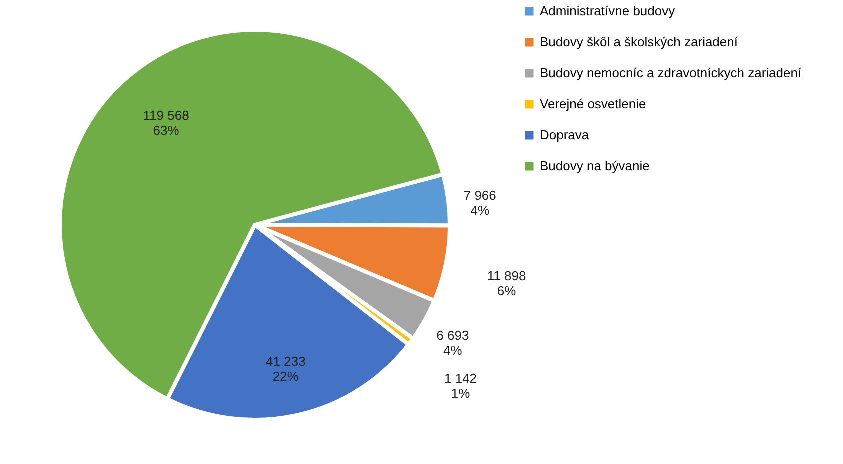 This screenshot has width=843, height=464. I want to click on legend-label: Doprava, so click(565, 135).